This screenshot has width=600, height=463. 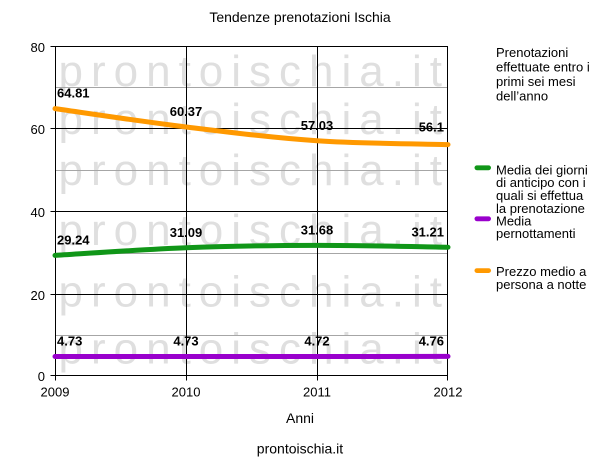 What do you see at coordinates (73, 239) in the screenshot?
I see `svg-text: 29.24` at bounding box center [73, 239].